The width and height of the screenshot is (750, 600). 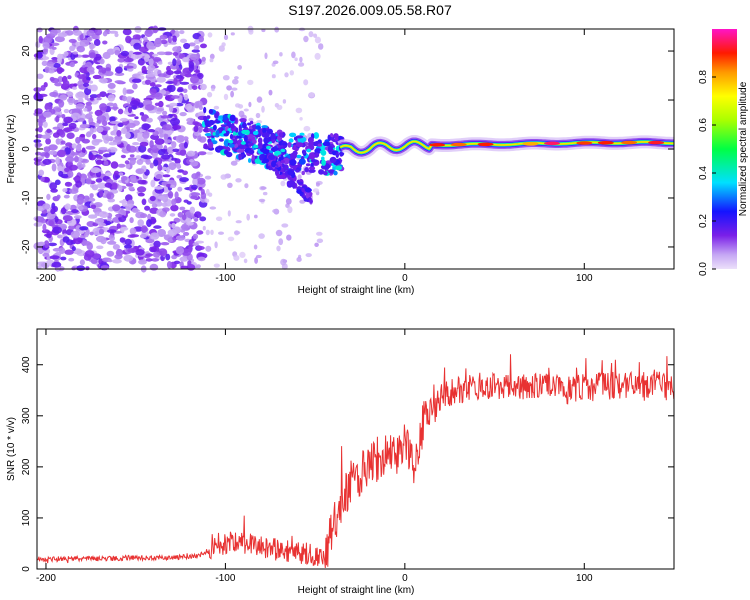 I want to click on spectrogram-y-label: Frequency (Hz), so click(x=11, y=149).